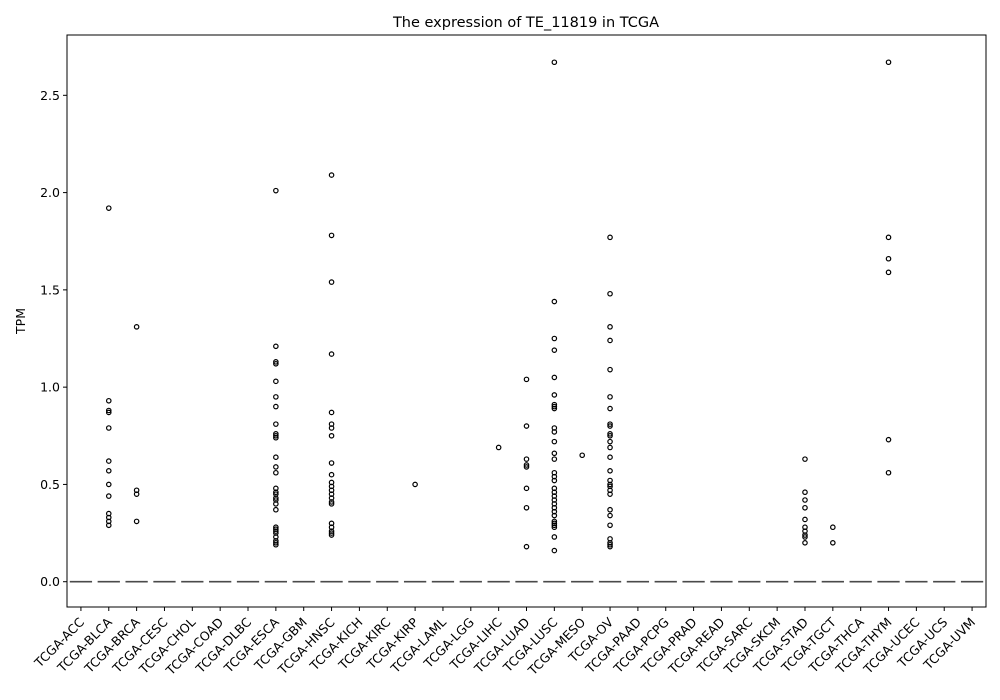  I want to click on chart-title: The expression of TE_11819 in TCGA, so click(525, 23).